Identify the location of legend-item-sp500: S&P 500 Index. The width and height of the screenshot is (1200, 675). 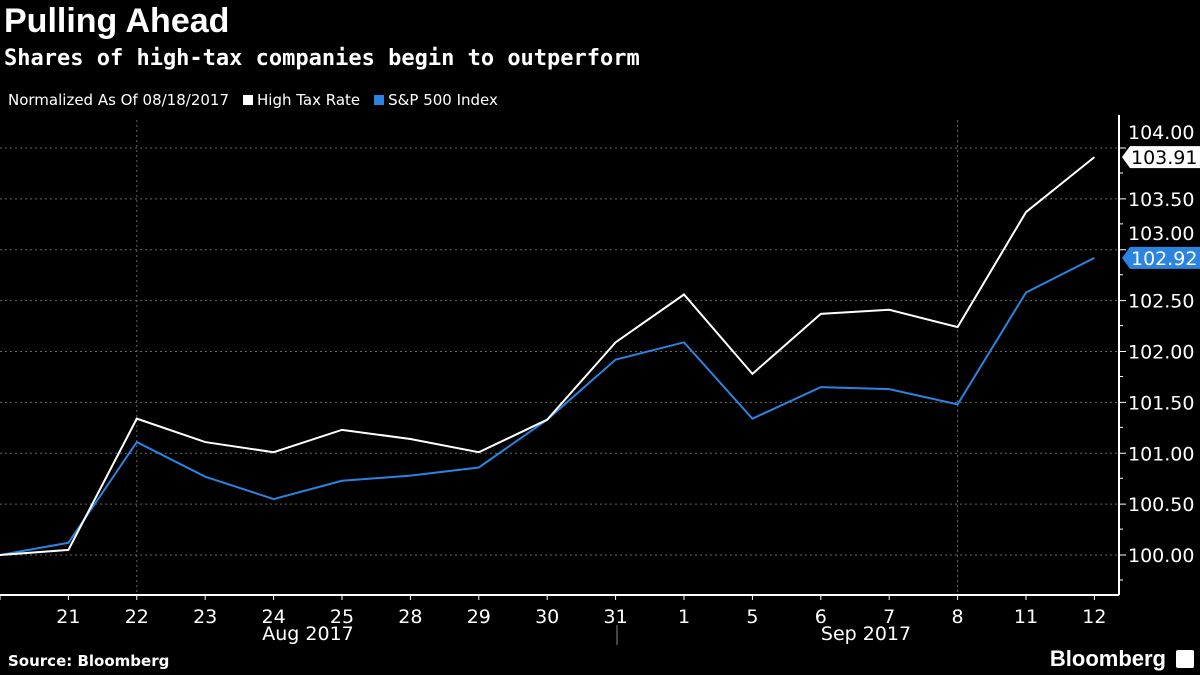
(436, 100).